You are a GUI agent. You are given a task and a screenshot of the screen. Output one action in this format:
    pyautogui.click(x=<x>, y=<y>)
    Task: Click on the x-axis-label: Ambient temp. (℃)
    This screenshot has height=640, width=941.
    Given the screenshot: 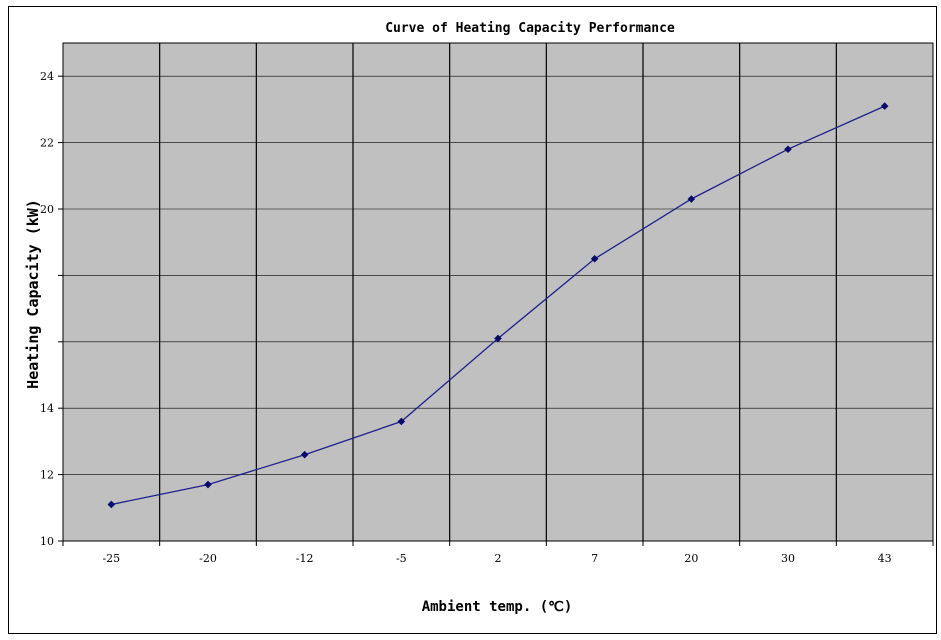 What is the action you would take?
    pyautogui.click(x=497, y=607)
    